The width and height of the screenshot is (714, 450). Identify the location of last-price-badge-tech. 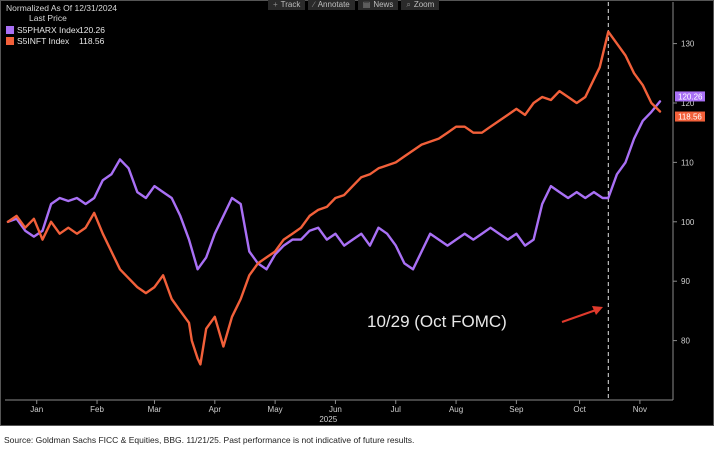
(690, 116).